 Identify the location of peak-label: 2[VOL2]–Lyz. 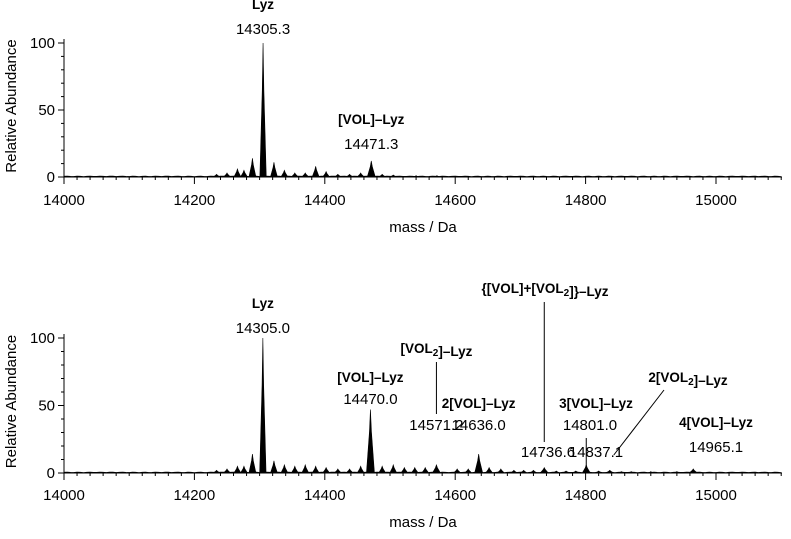
(688, 379).